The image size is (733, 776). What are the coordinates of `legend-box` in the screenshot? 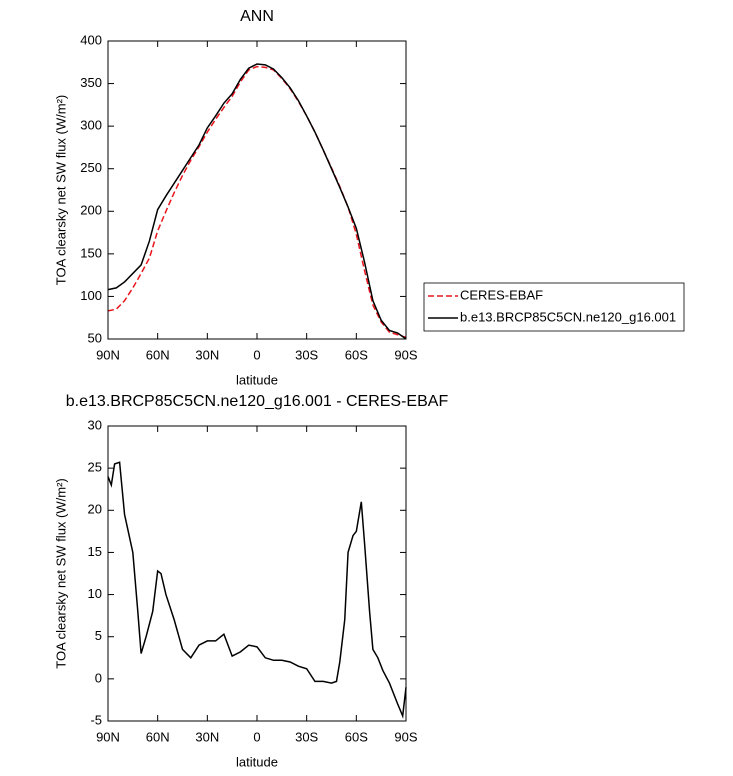 It's located at (554, 307).